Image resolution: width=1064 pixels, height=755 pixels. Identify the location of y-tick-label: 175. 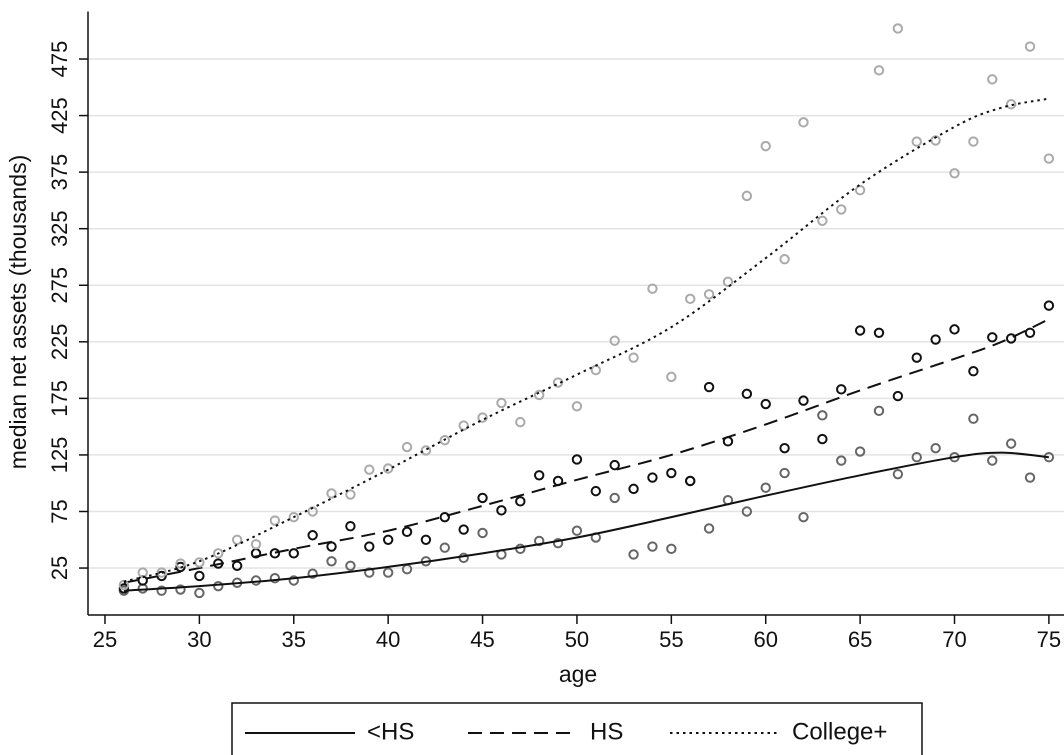
(59, 398).